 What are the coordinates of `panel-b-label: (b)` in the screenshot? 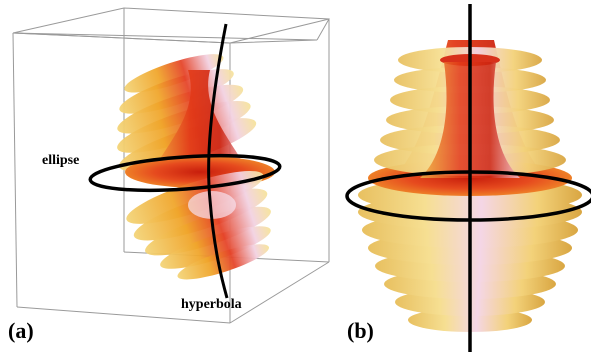 It's located at (360, 330).